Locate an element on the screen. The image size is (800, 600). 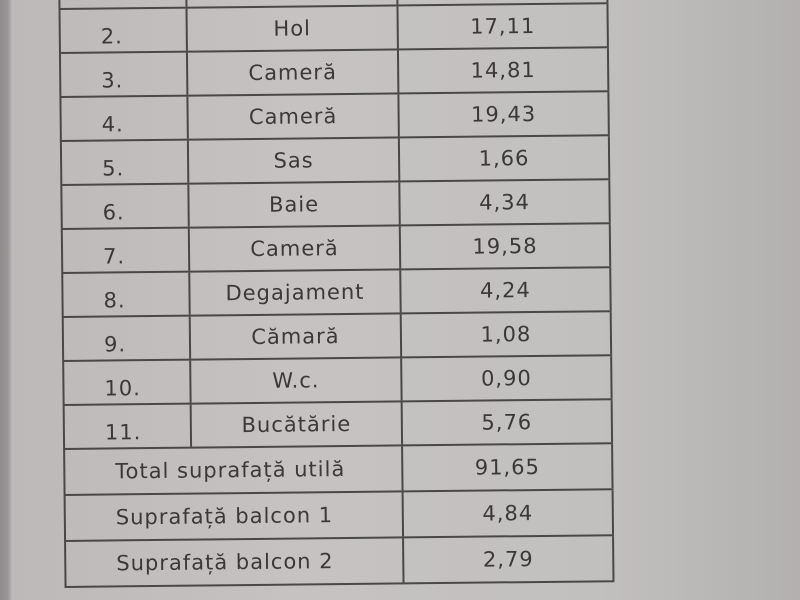
row-number: 1. is located at coordinates (122, 4).